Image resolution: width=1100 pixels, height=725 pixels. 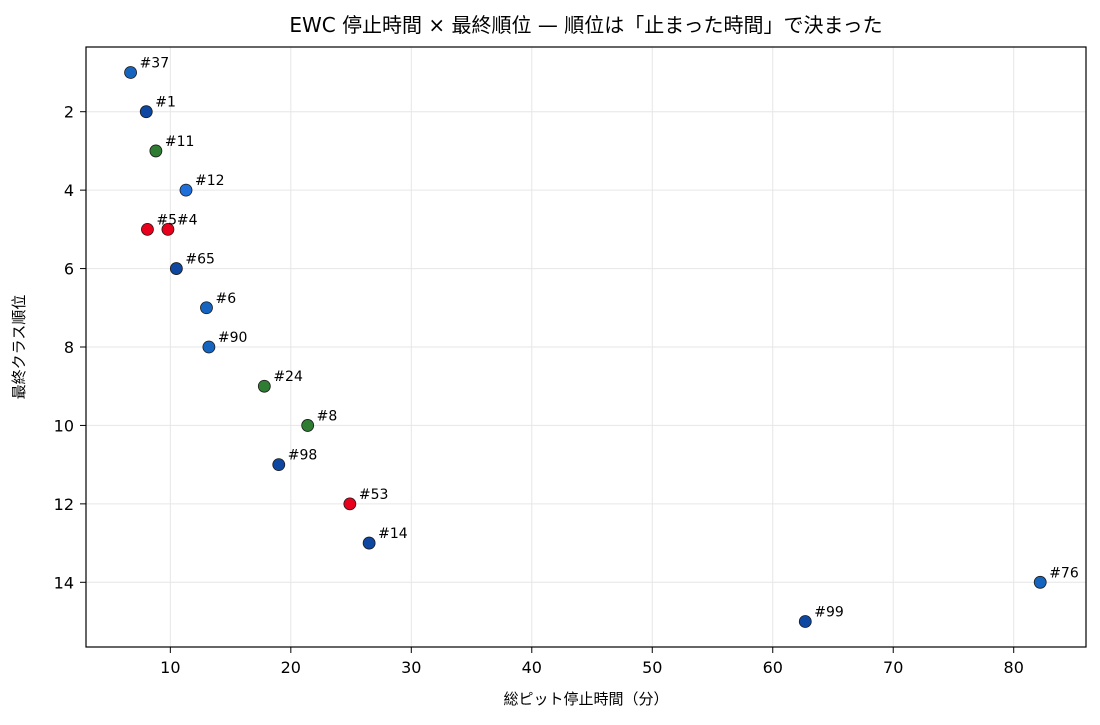 What do you see at coordinates (69, 269) in the screenshot?
I see `y-tick-label: 6` at bounding box center [69, 269].